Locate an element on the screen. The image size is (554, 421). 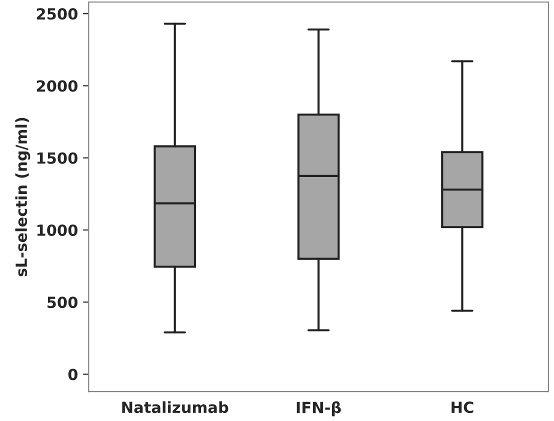
x-tick-label: Natalizumab is located at coordinates (175, 407).